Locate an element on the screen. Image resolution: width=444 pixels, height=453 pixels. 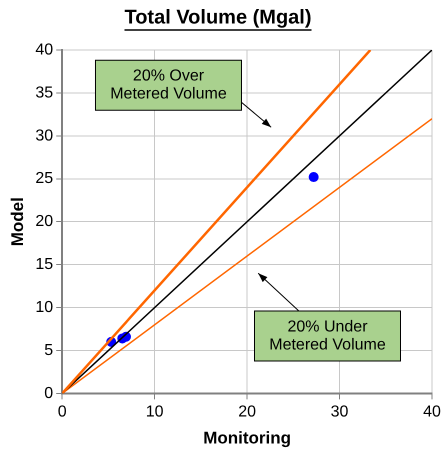
y-tick-label: 10 is located at coordinates (44, 307).